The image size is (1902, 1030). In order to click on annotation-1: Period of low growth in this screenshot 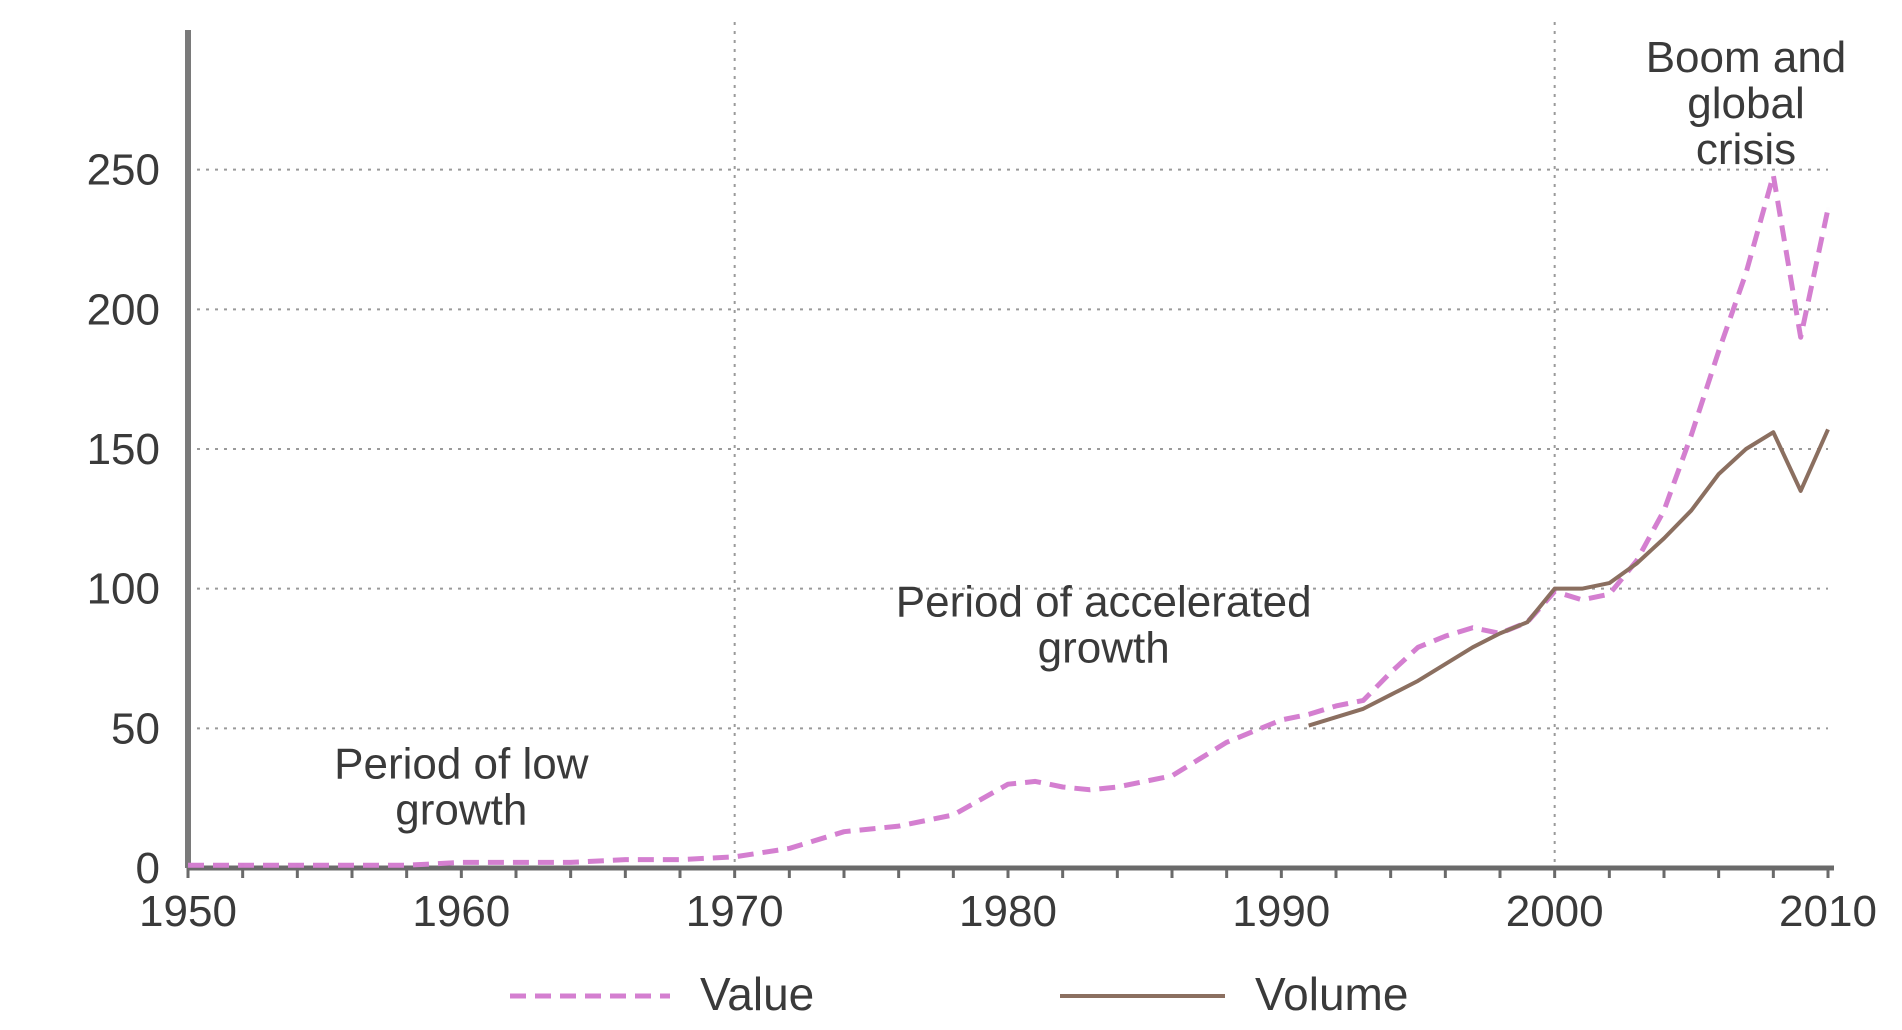, I will do `click(461, 787)`.